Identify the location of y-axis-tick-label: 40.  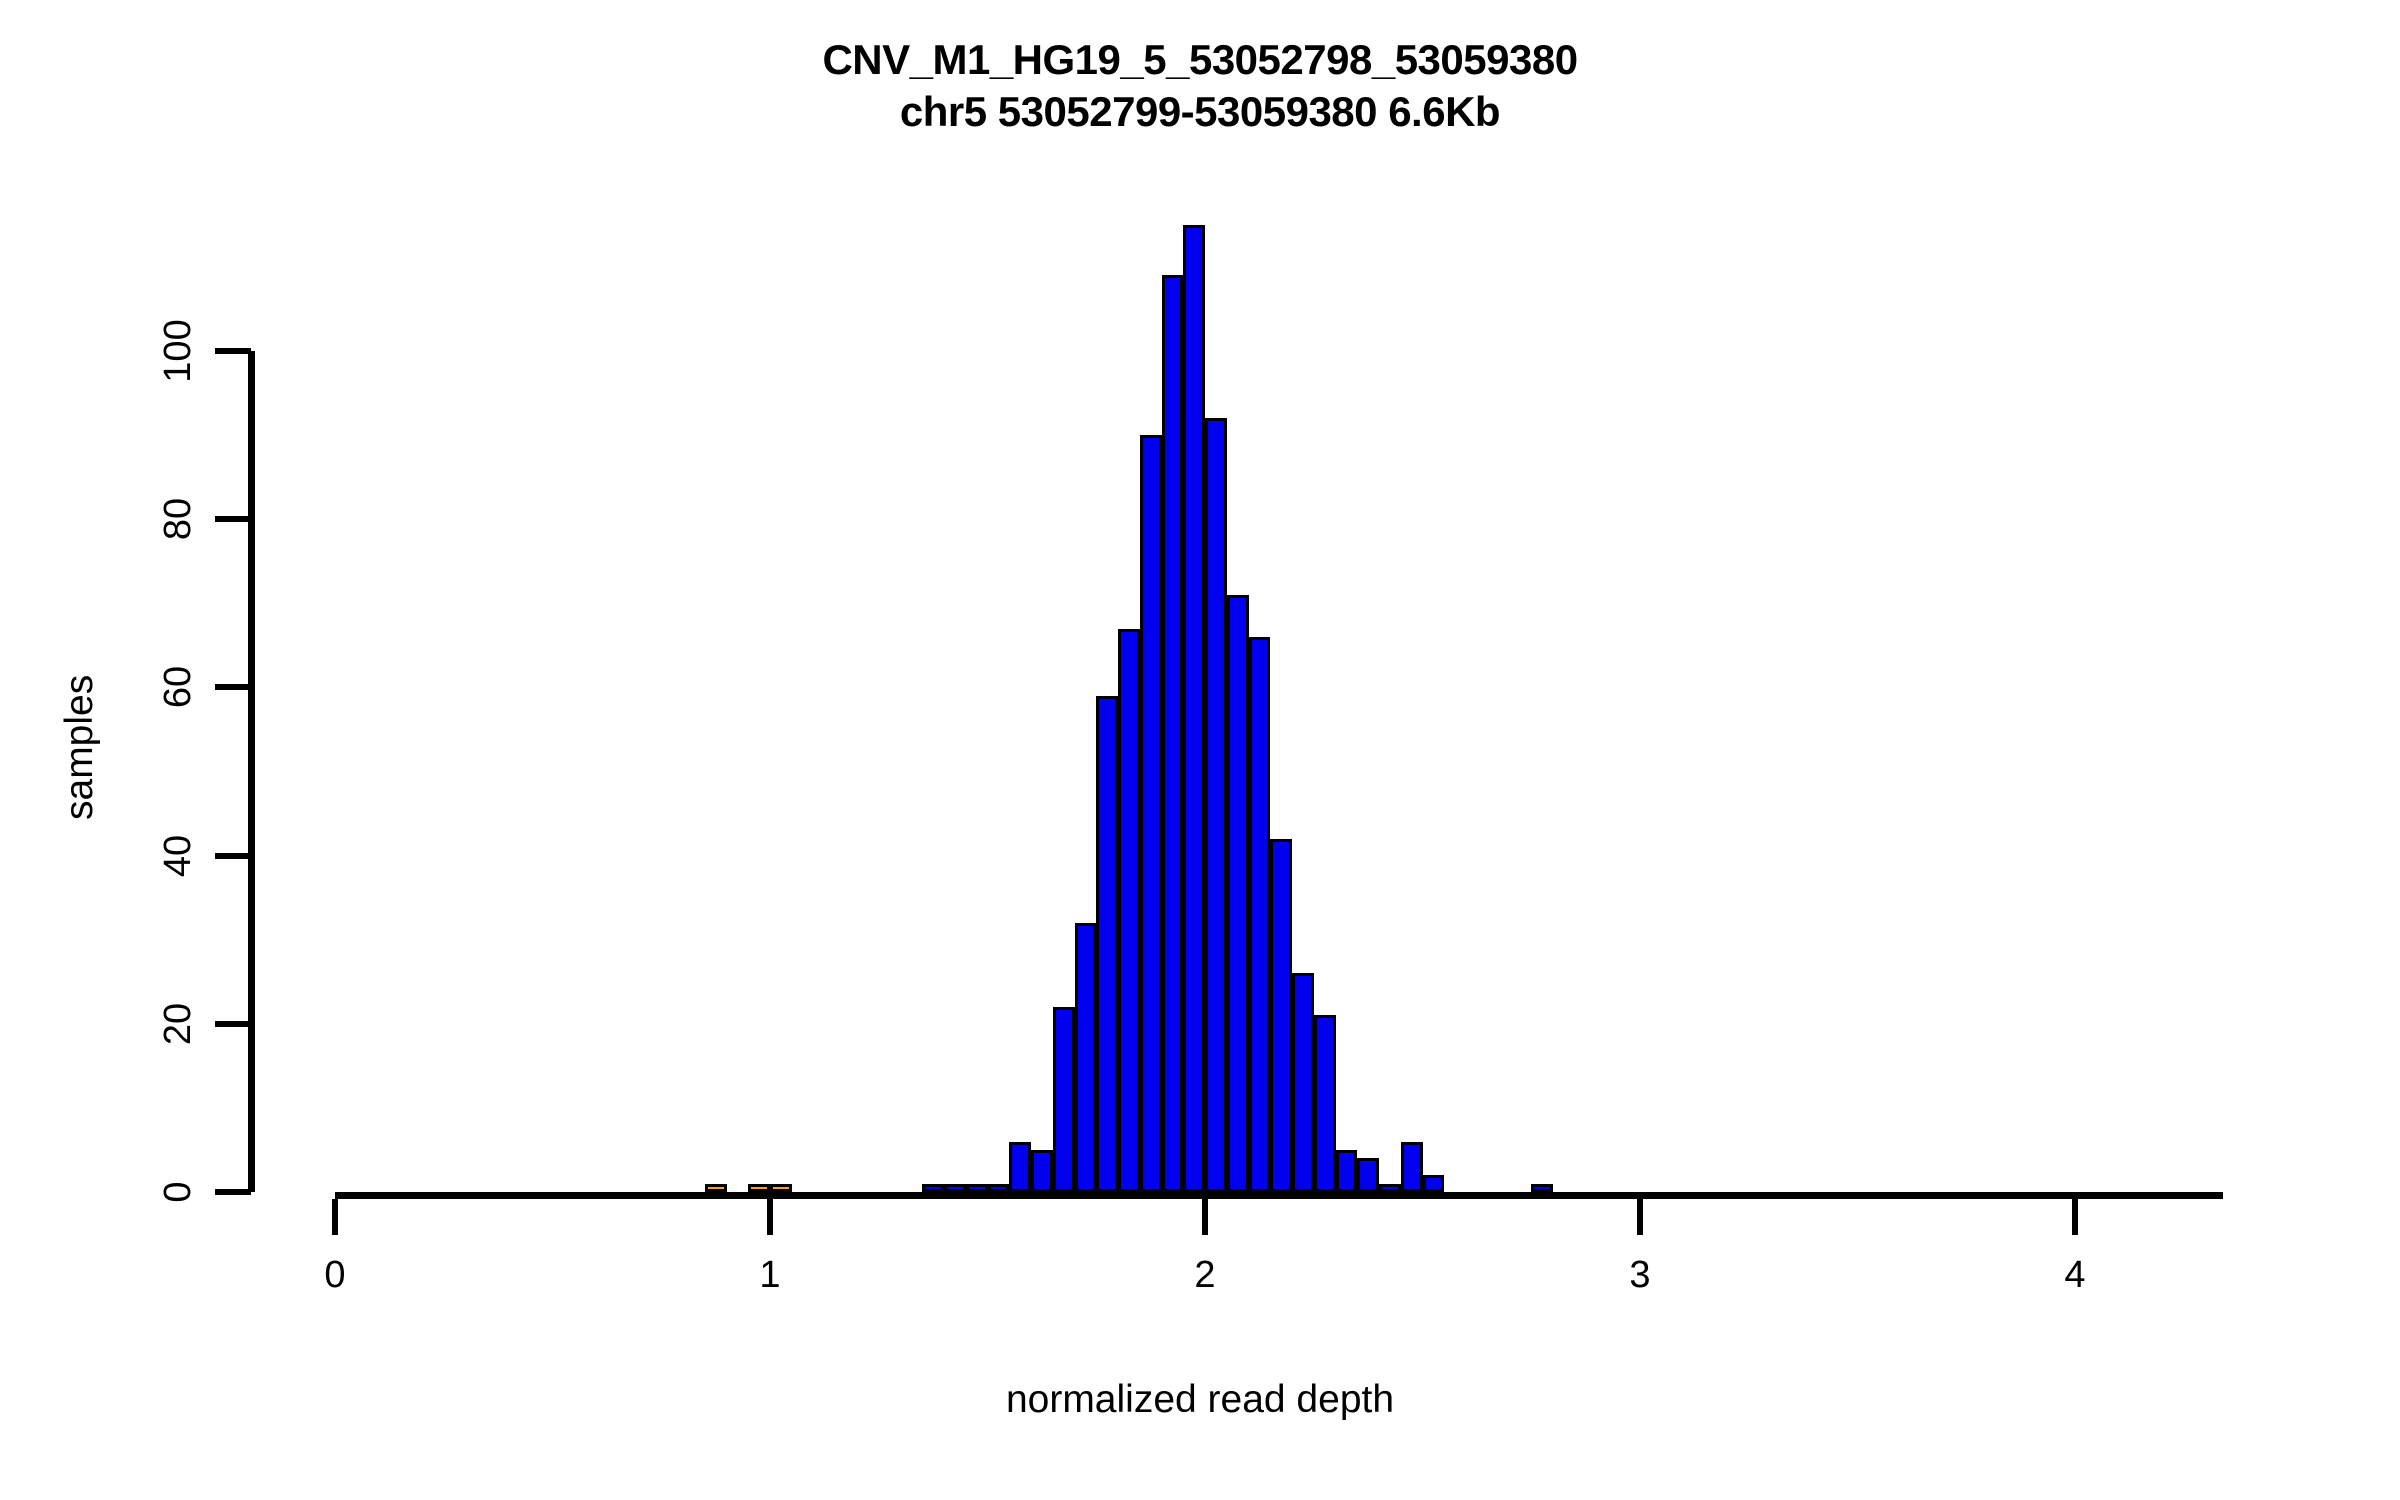
(178, 855).